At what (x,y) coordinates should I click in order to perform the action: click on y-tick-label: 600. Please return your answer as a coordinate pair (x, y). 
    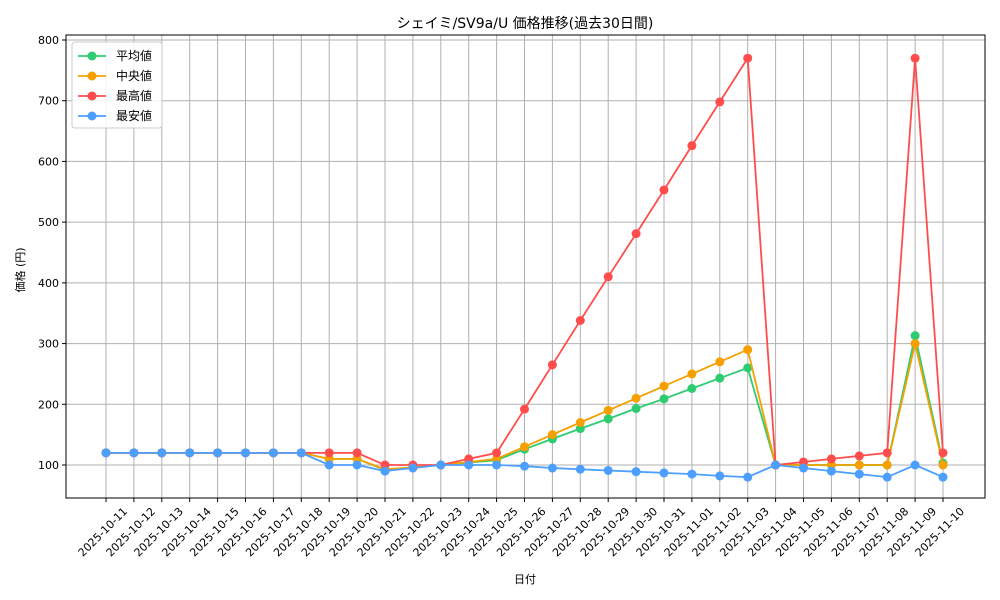
    Looking at the image, I should click on (48, 161).